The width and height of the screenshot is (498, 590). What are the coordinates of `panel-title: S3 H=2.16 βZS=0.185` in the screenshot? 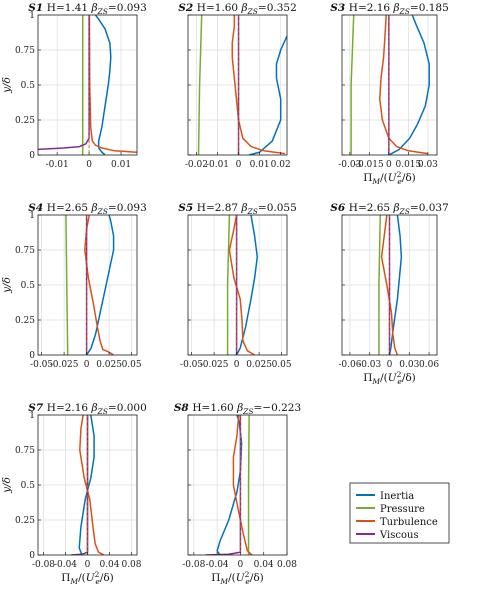 It's located at (389, 9).